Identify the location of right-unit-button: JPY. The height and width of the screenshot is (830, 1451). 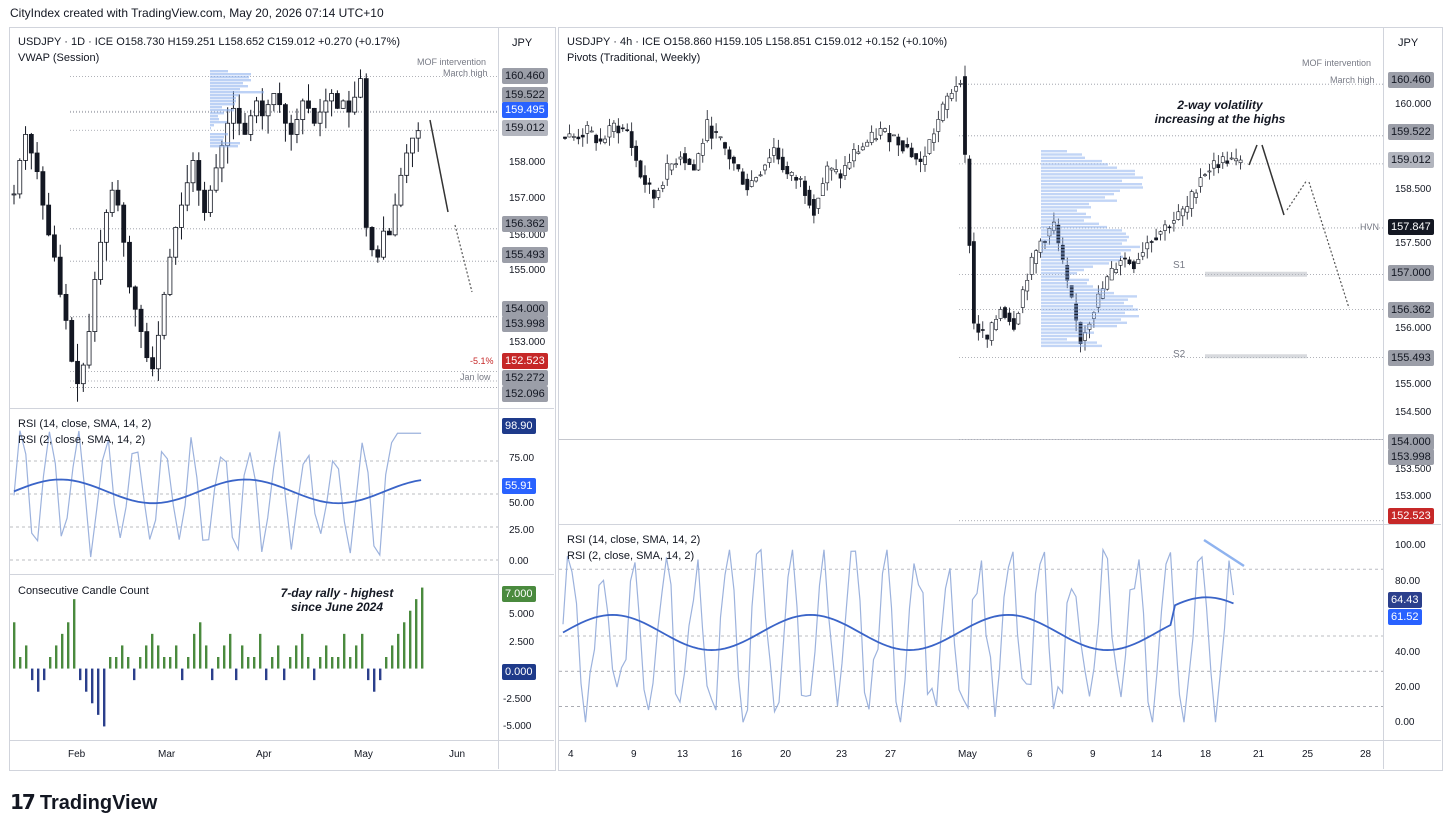
(1408, 43).